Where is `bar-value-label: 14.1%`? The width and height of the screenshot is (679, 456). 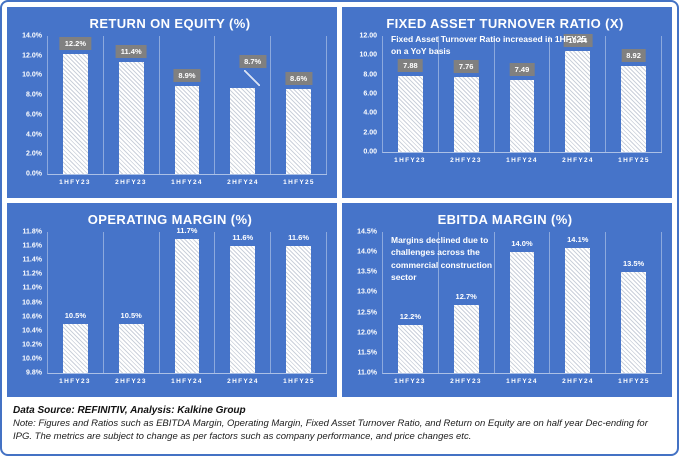 bar-value-label: 14.1% is located at coordinates (578, 240).